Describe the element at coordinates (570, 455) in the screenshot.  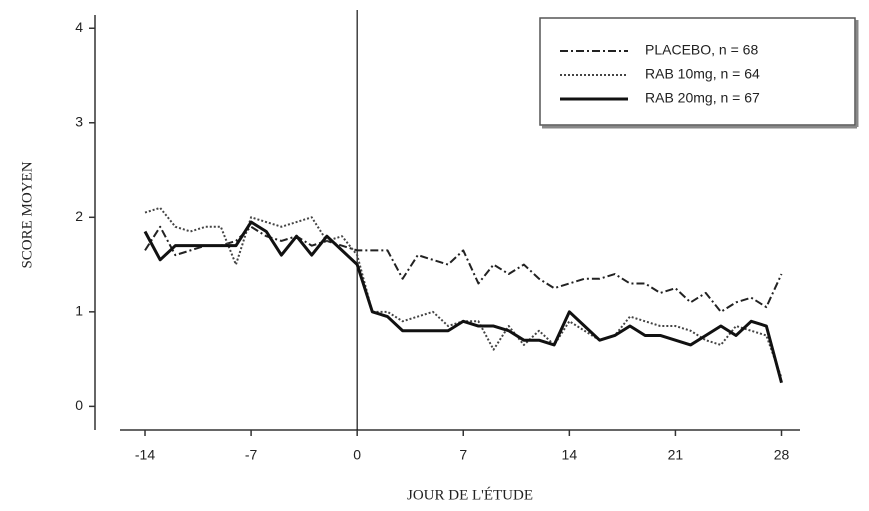
I see `x-tick-label: 14` at that location.